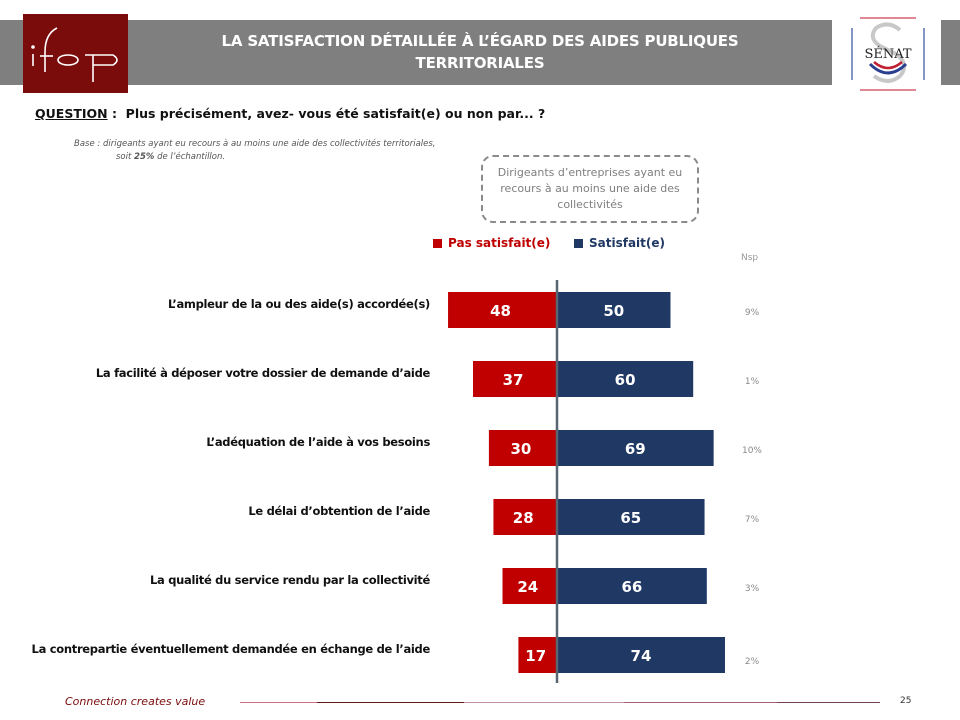 The height and width of the screenshot is (720, 960). I want to click on bar-satisfied-label: 74, so click(641, 656).